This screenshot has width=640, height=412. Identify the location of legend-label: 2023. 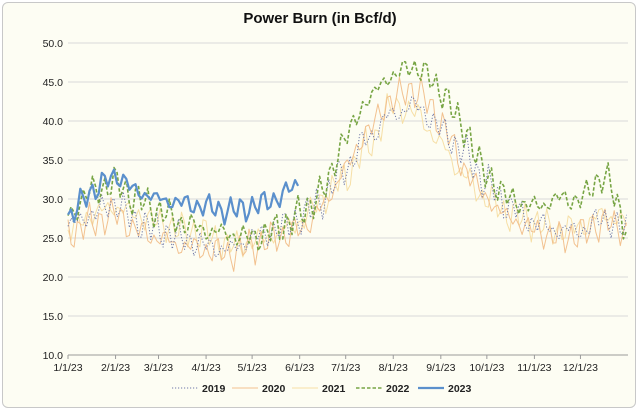
(460, 389).